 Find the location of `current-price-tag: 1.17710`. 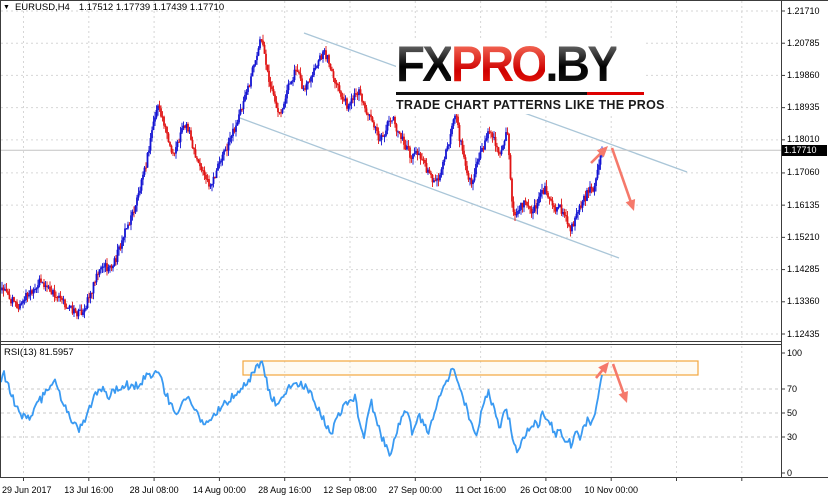

current-price-tag: 1.17710 is located at coordinates (804, 150).